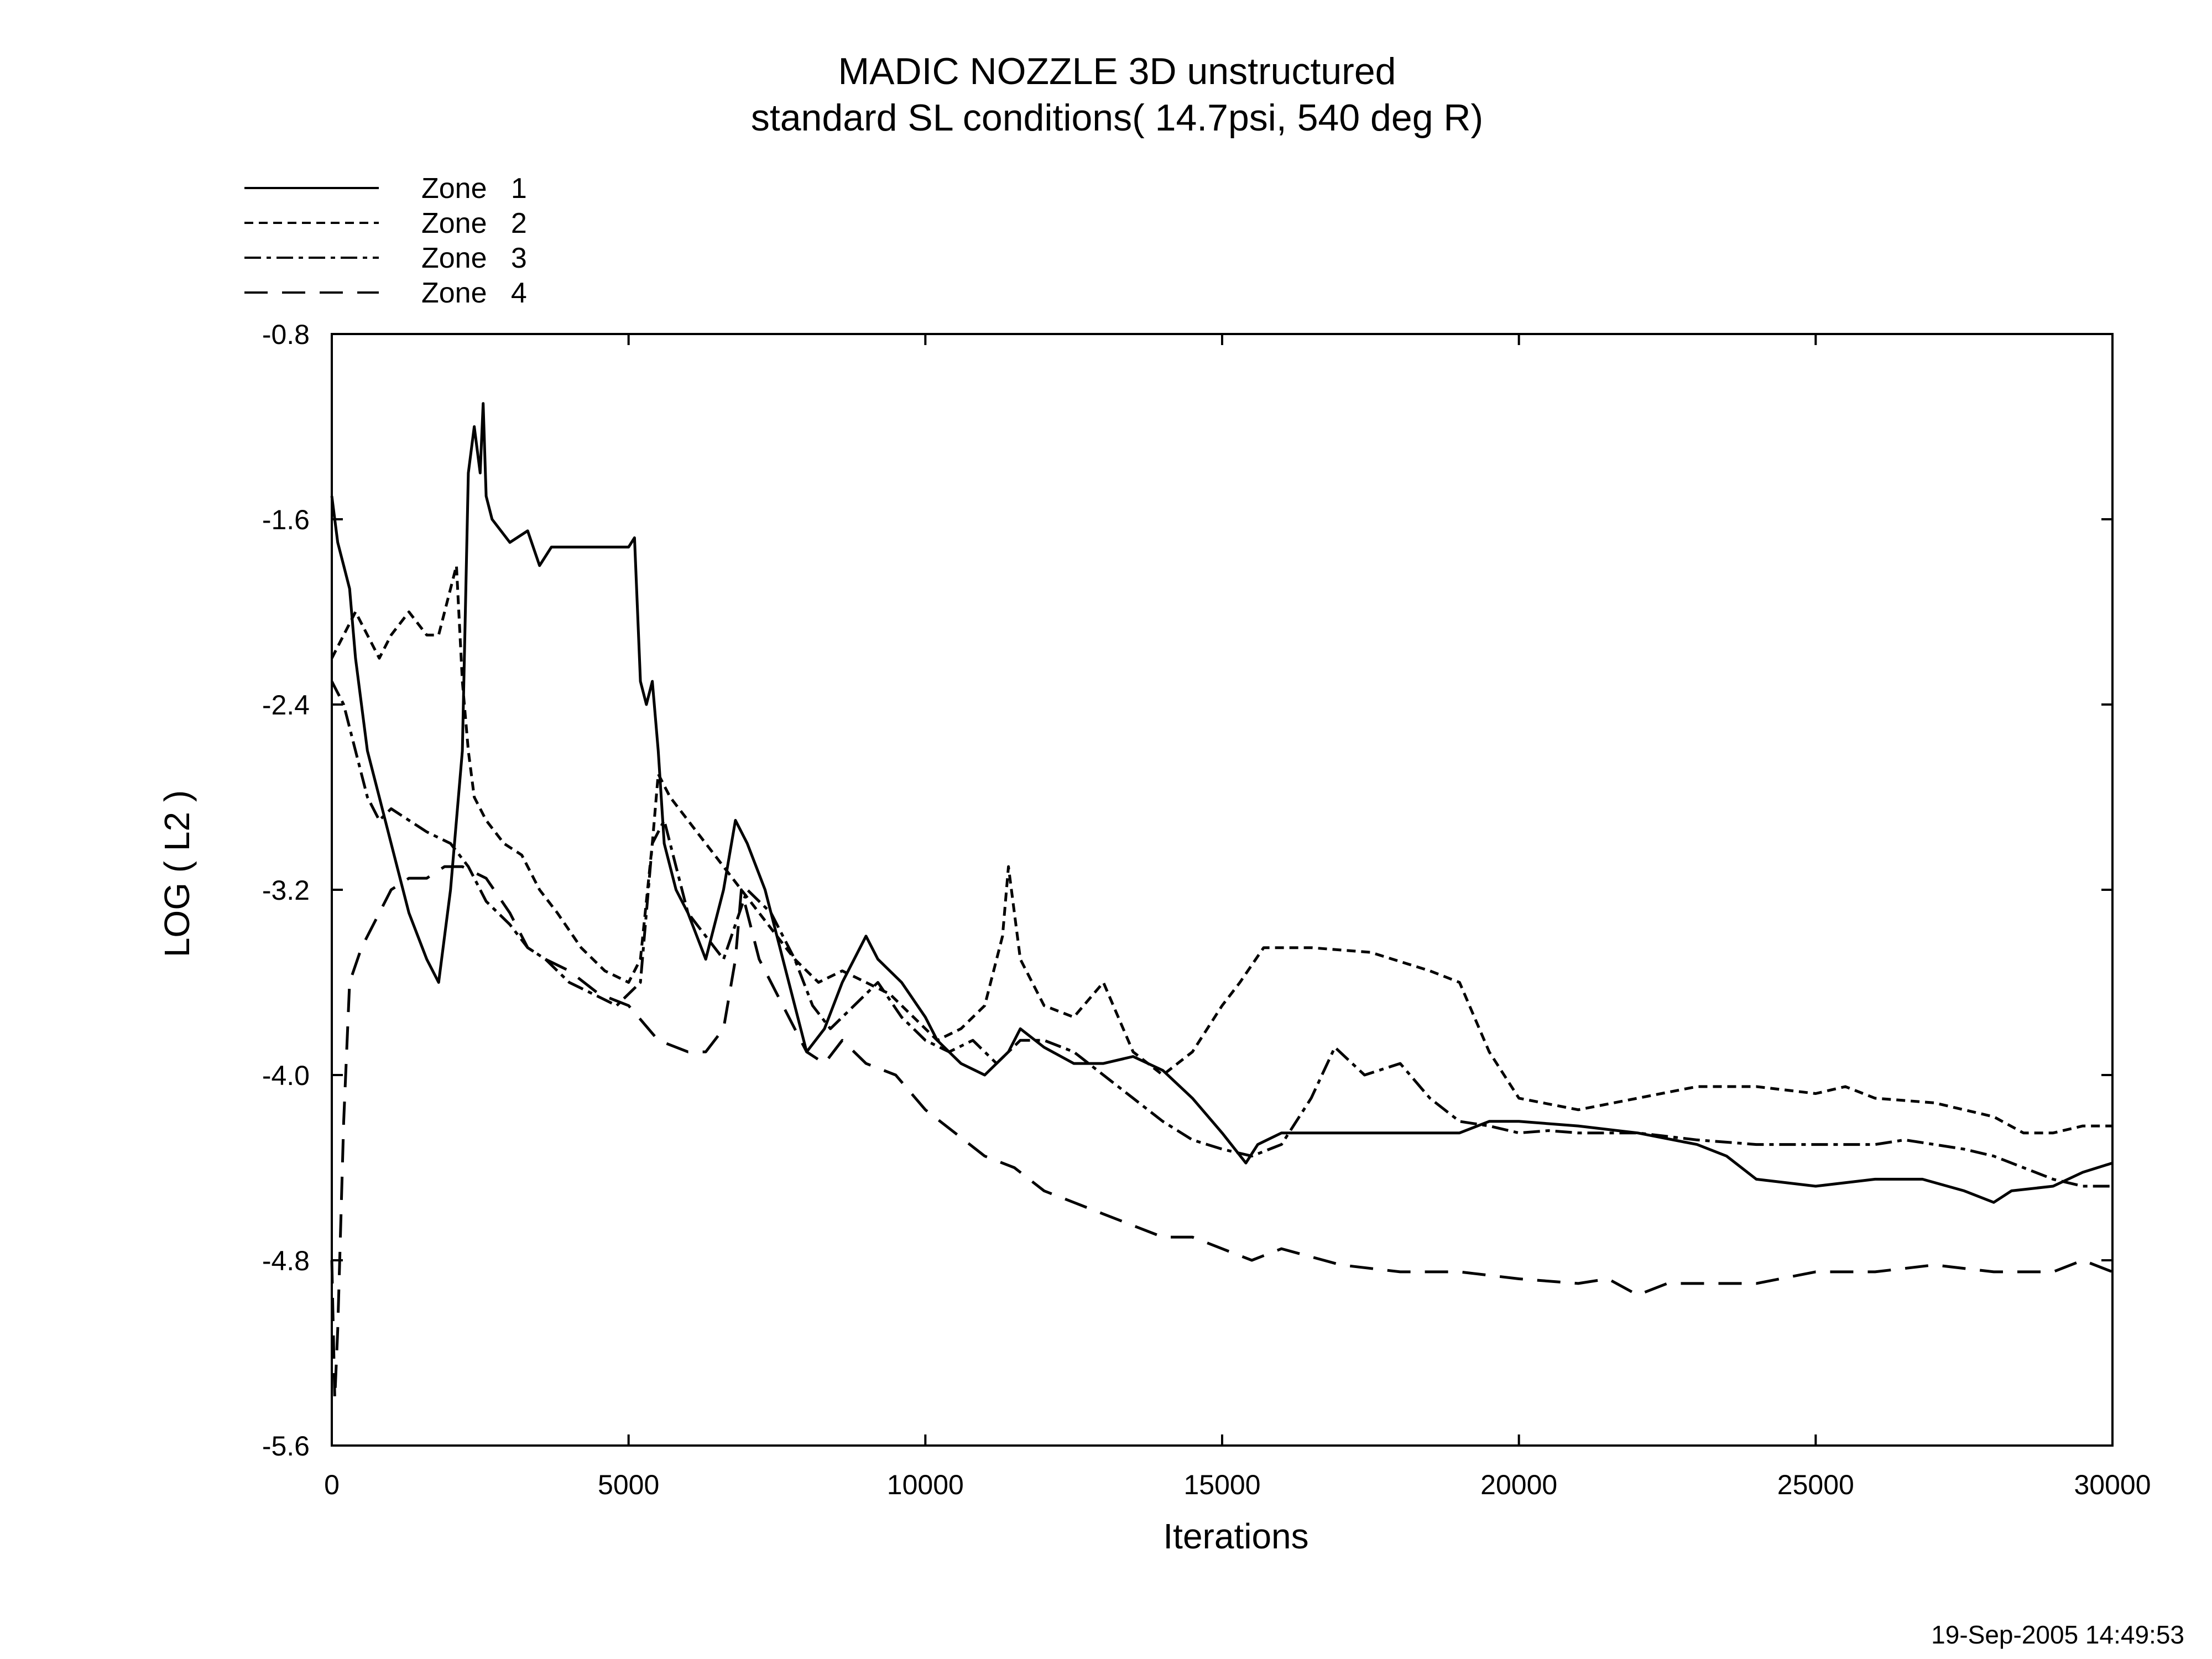 Image resolution: width=2212 pixels, height=1659 pixels. I want to click on timestamp-annotation: 19-Sep-2005 14:49:53, so click(2058, 1635).